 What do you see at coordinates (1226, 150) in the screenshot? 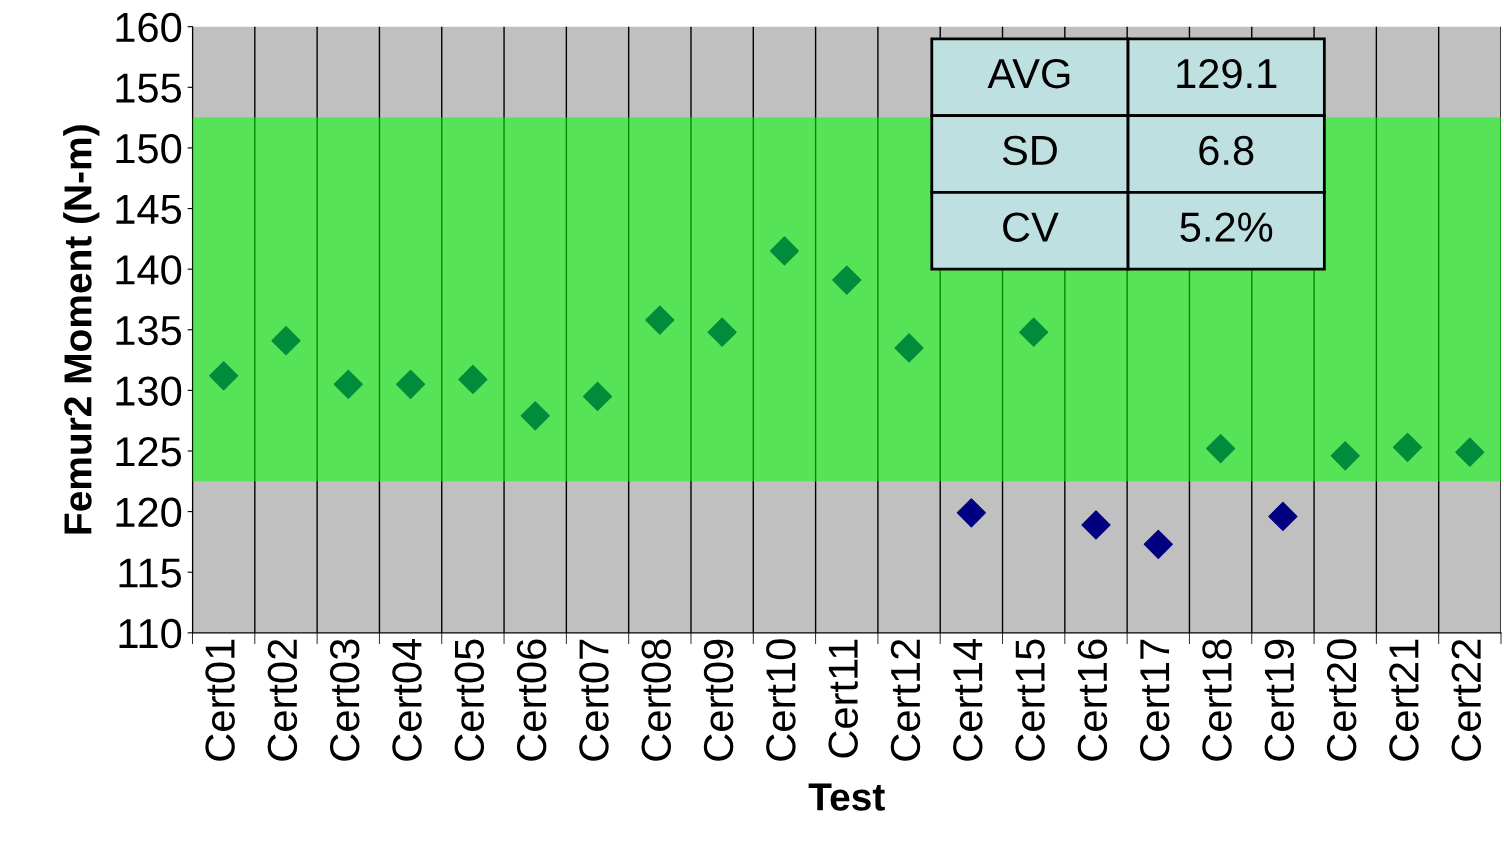
I see `annotation: 6.8` at bounding box center [1226, 150].